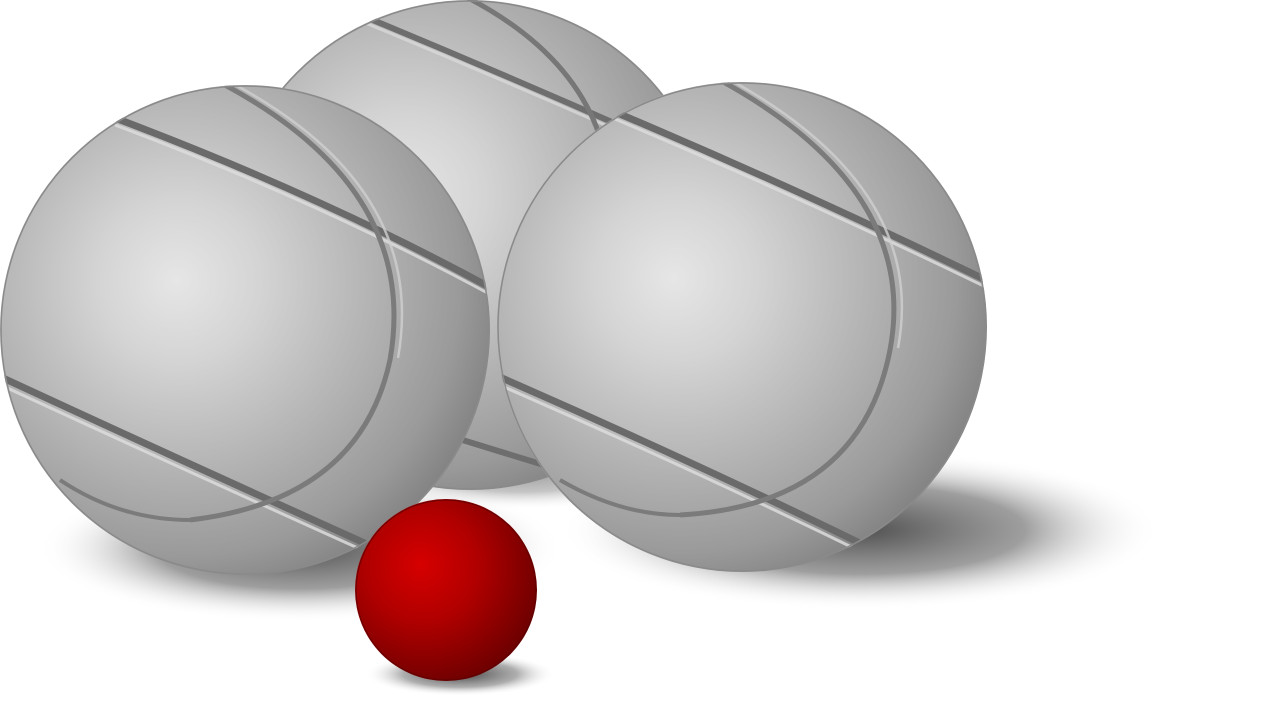 The height and width of the screenshot is (701, 1280). Describe the element at coordinates (446, 590) in the screenshot. I see `red-jack` at that location.